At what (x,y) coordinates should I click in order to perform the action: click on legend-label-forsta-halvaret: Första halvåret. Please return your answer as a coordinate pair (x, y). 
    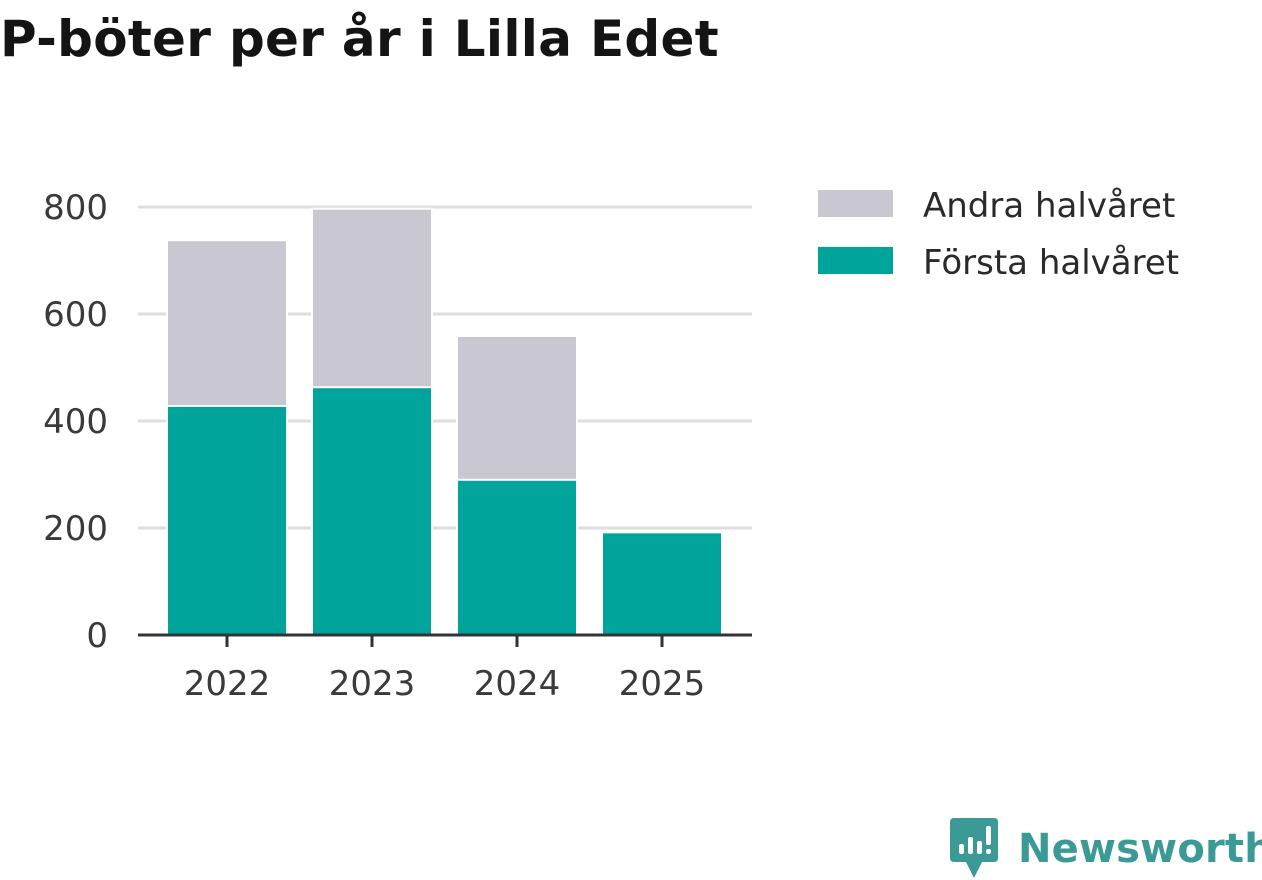
    Looking at the image, I should click on (1051, 263).